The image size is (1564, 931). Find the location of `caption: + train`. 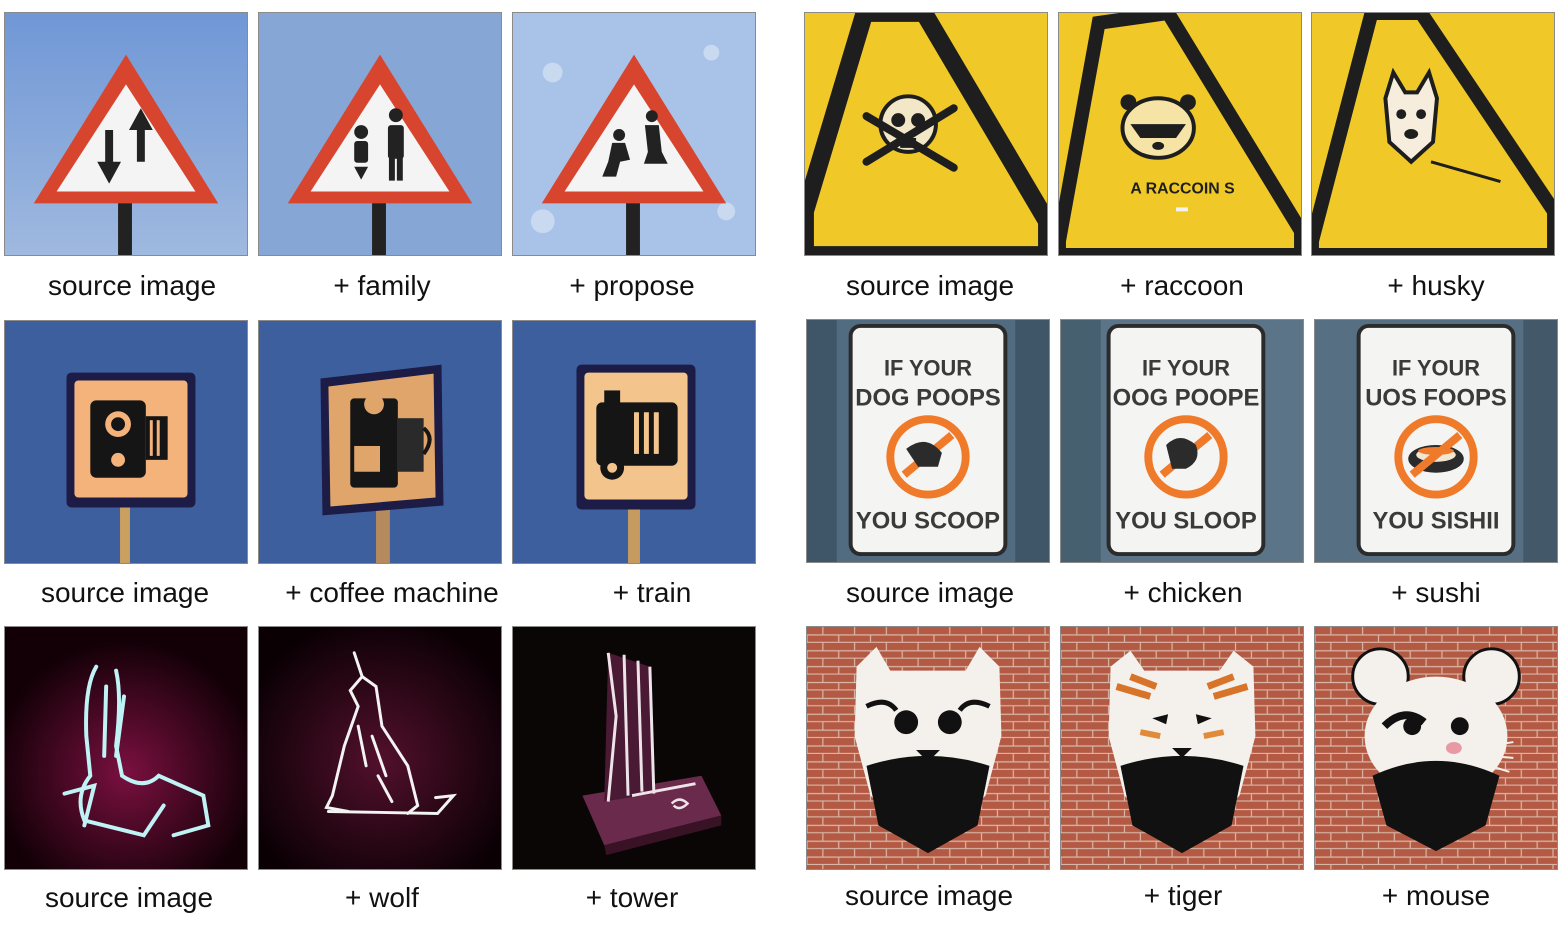

caption: + train is located at coordinates (652, 592).